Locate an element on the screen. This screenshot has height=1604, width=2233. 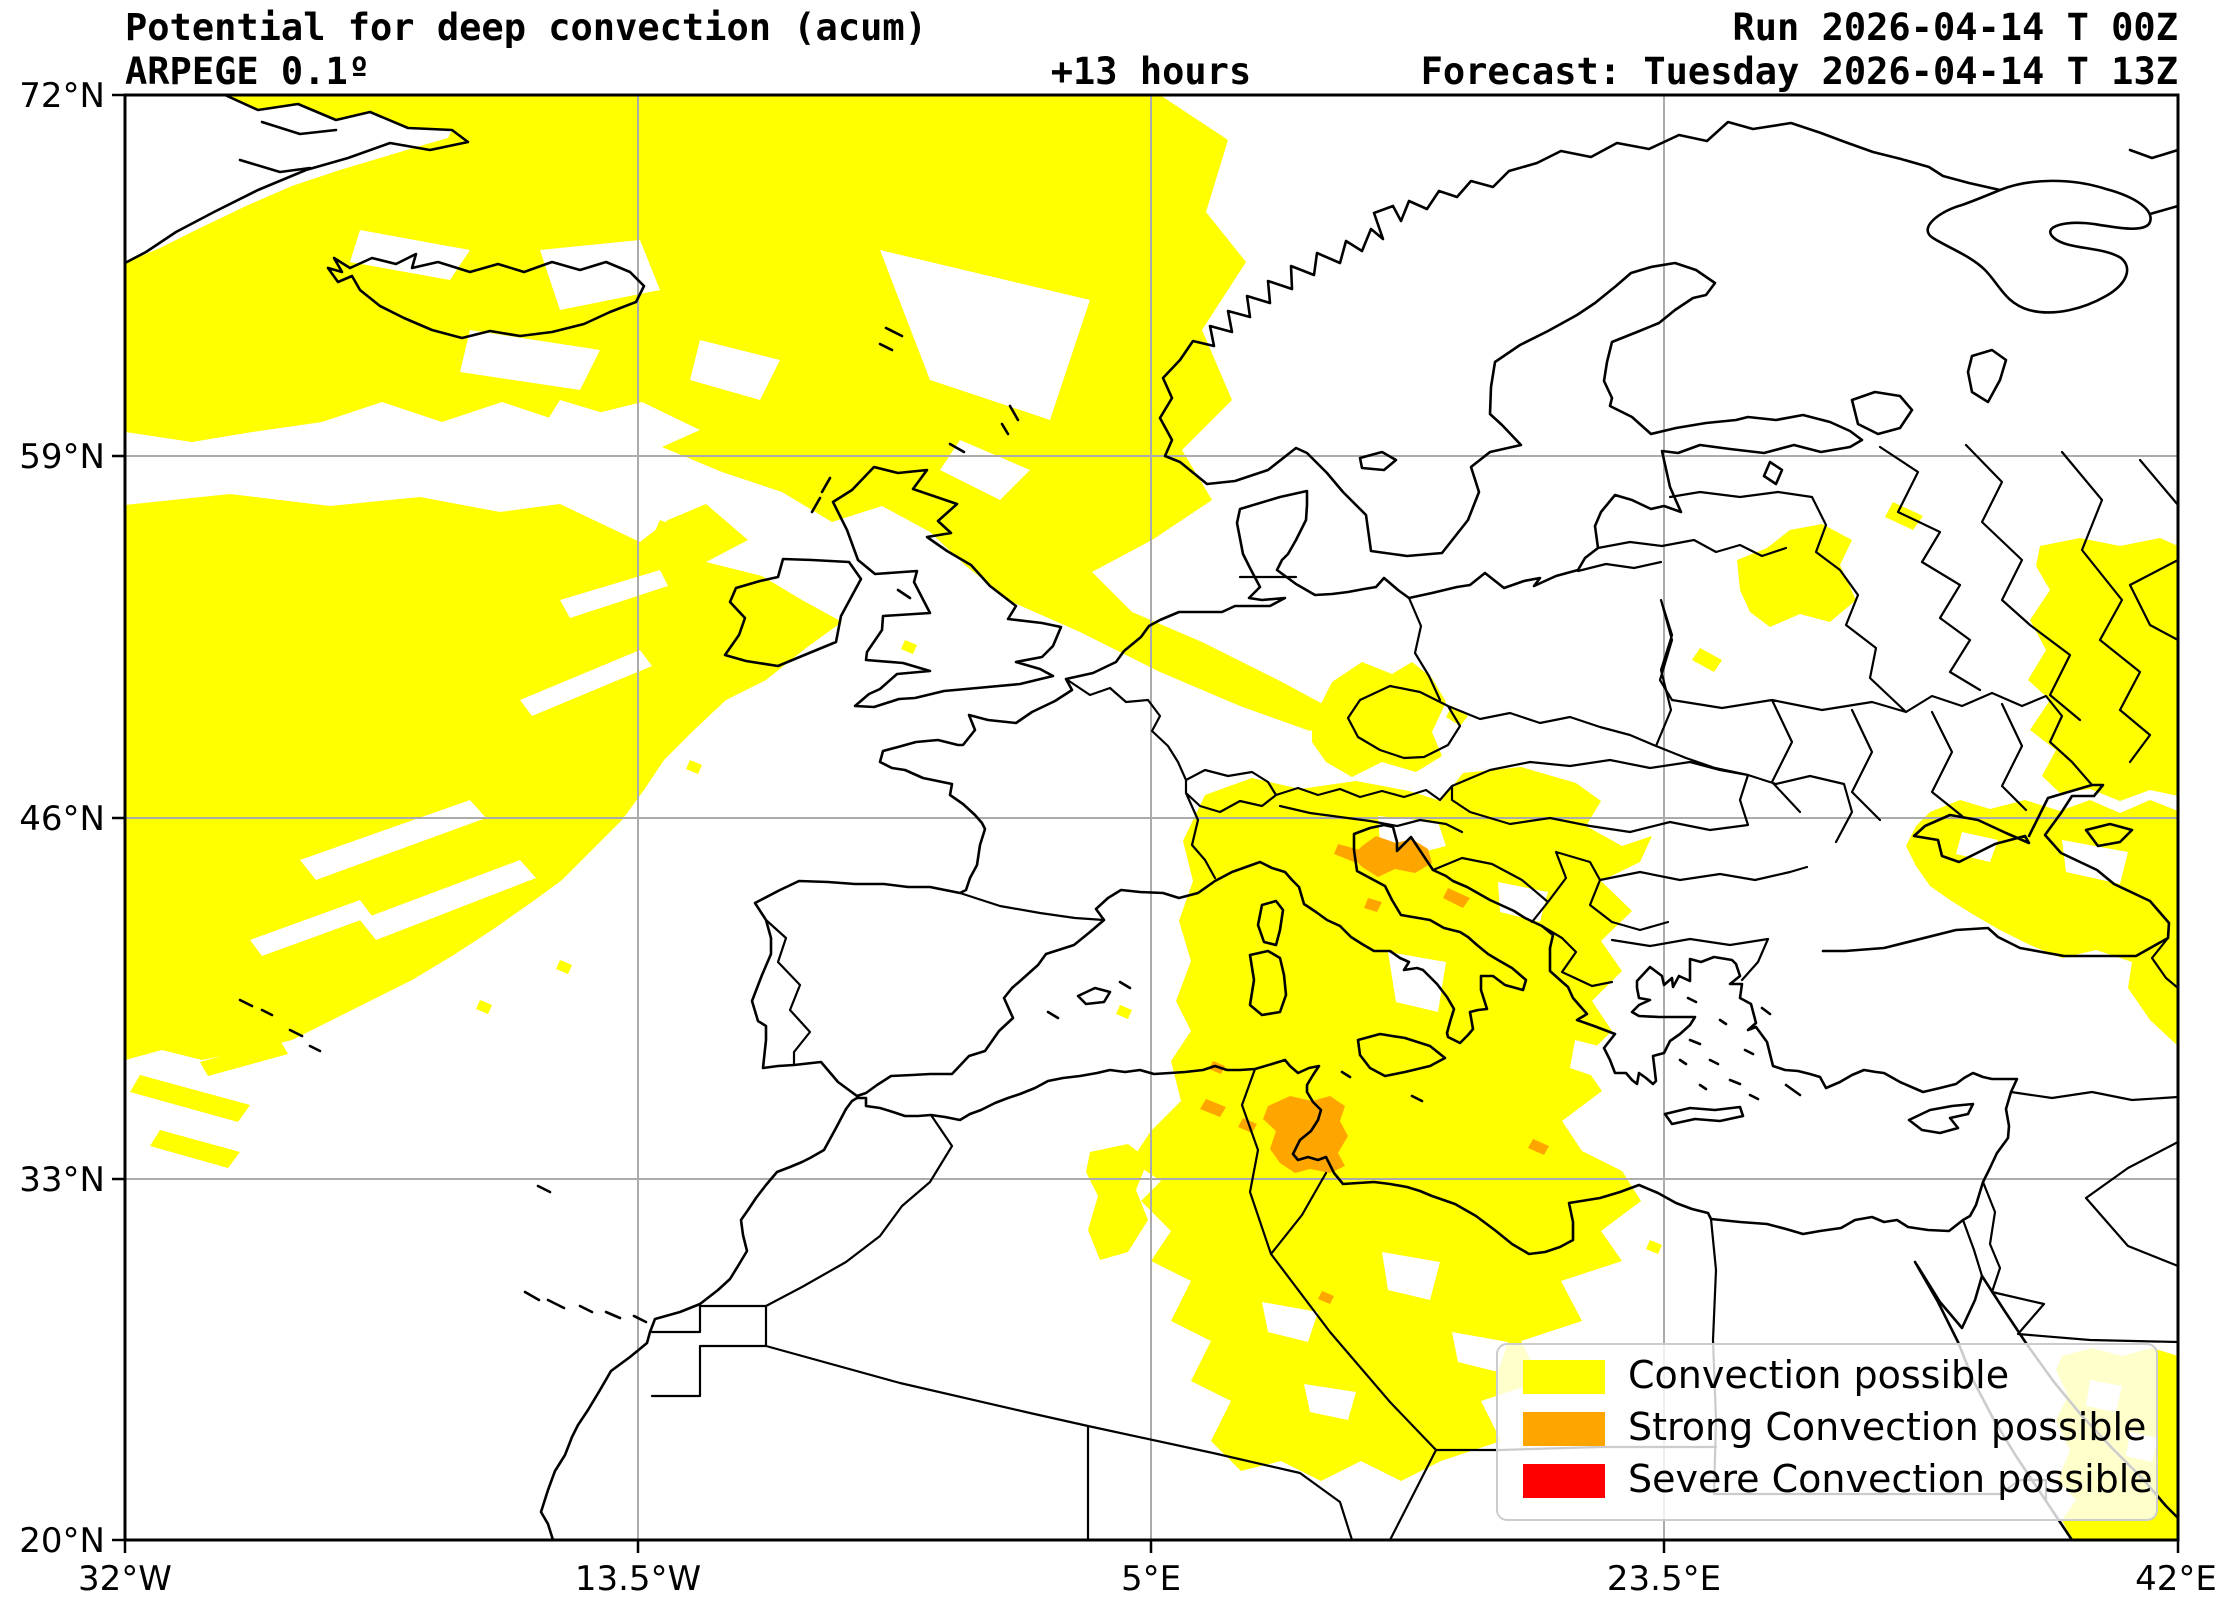
lat-tick-label: 59°N is located at coordinates (62, 457).